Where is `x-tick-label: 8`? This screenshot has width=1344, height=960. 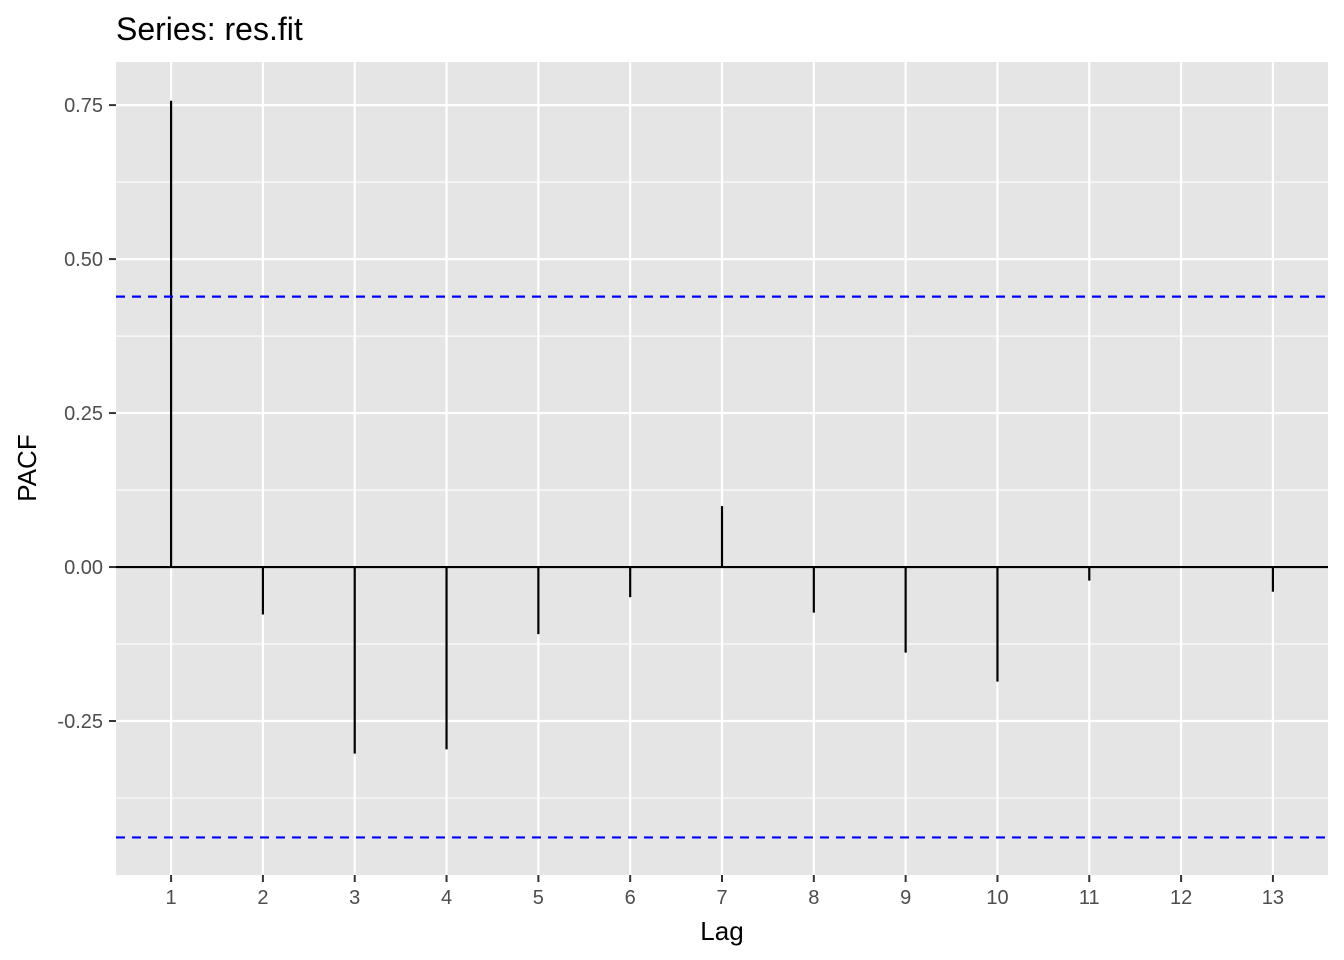
x-tick-label: 8 is located at coordinates (813, 898).